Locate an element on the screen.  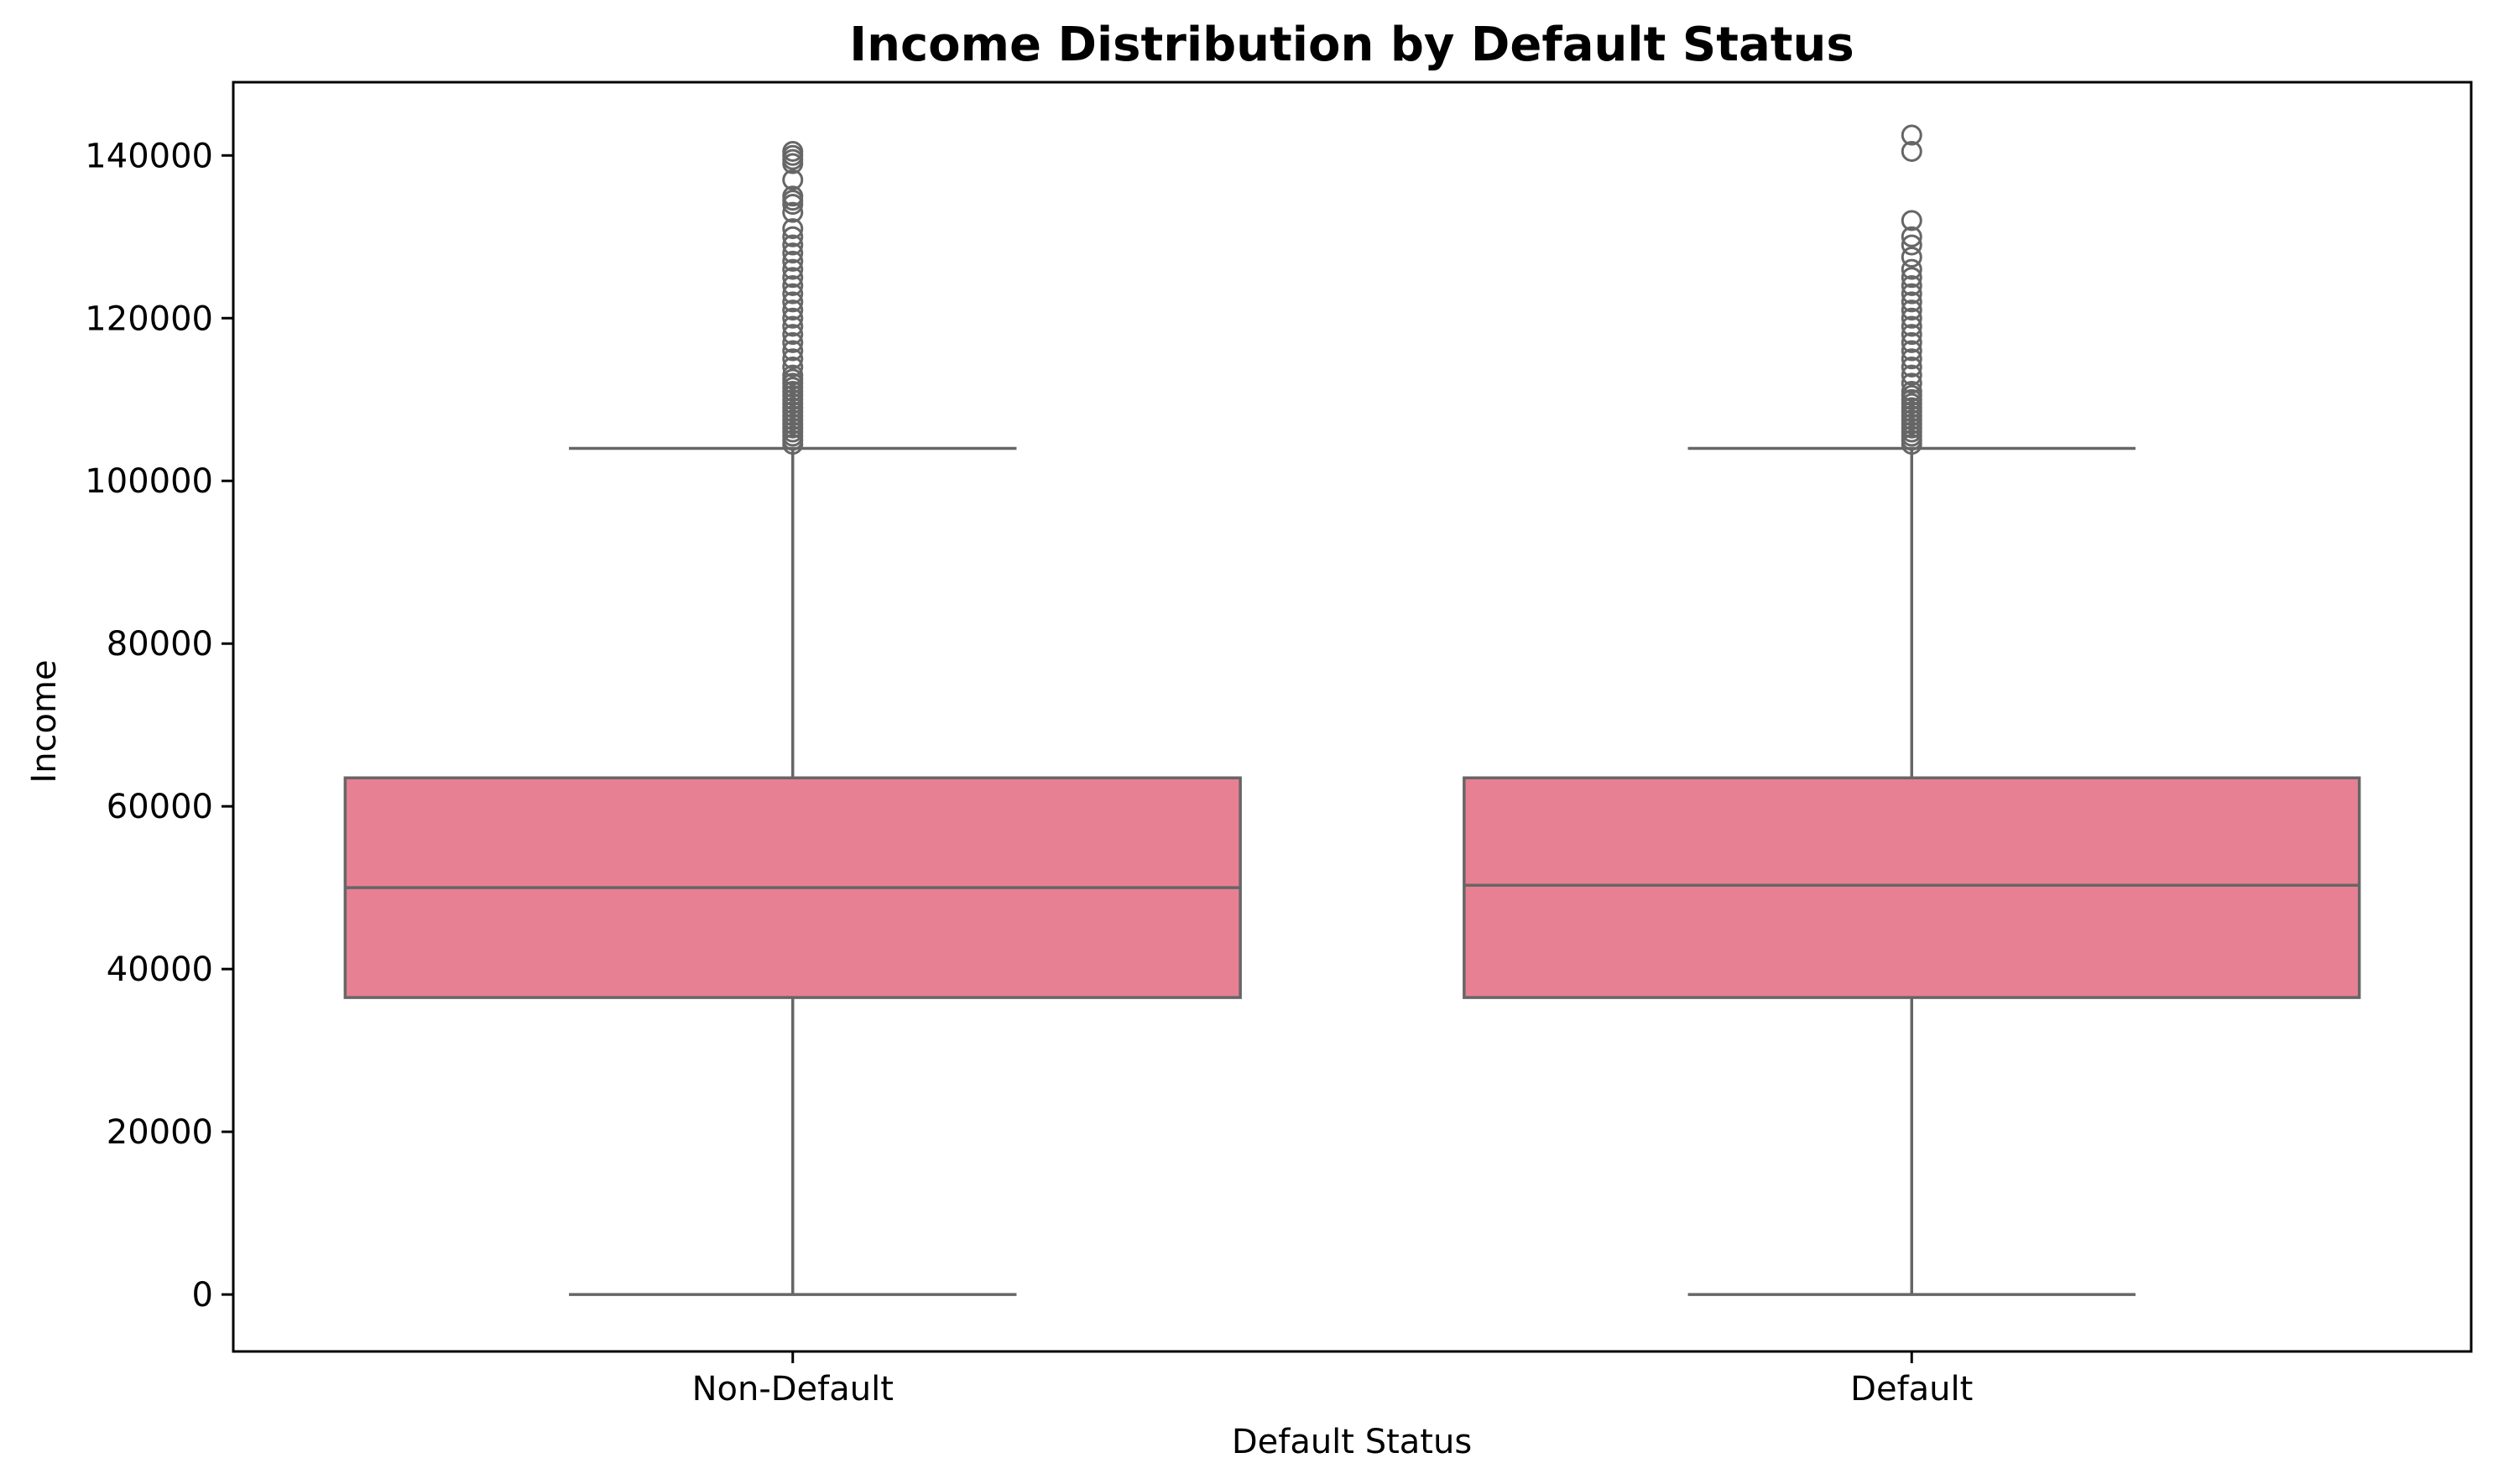
chart-title: Income Distribution by Default Status is located at coordinates (1351, 45).